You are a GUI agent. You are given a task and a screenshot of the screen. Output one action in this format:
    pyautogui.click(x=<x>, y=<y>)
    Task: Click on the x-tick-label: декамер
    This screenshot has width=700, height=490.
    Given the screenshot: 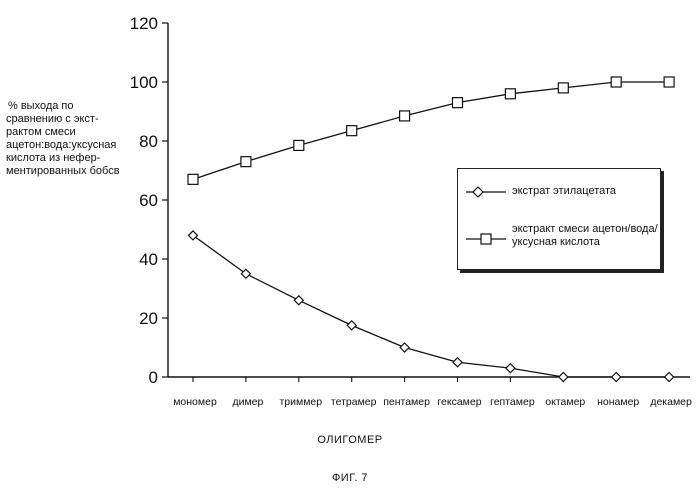 What is the action you would take?
    pyautogui.click(x=671, y=402)
    